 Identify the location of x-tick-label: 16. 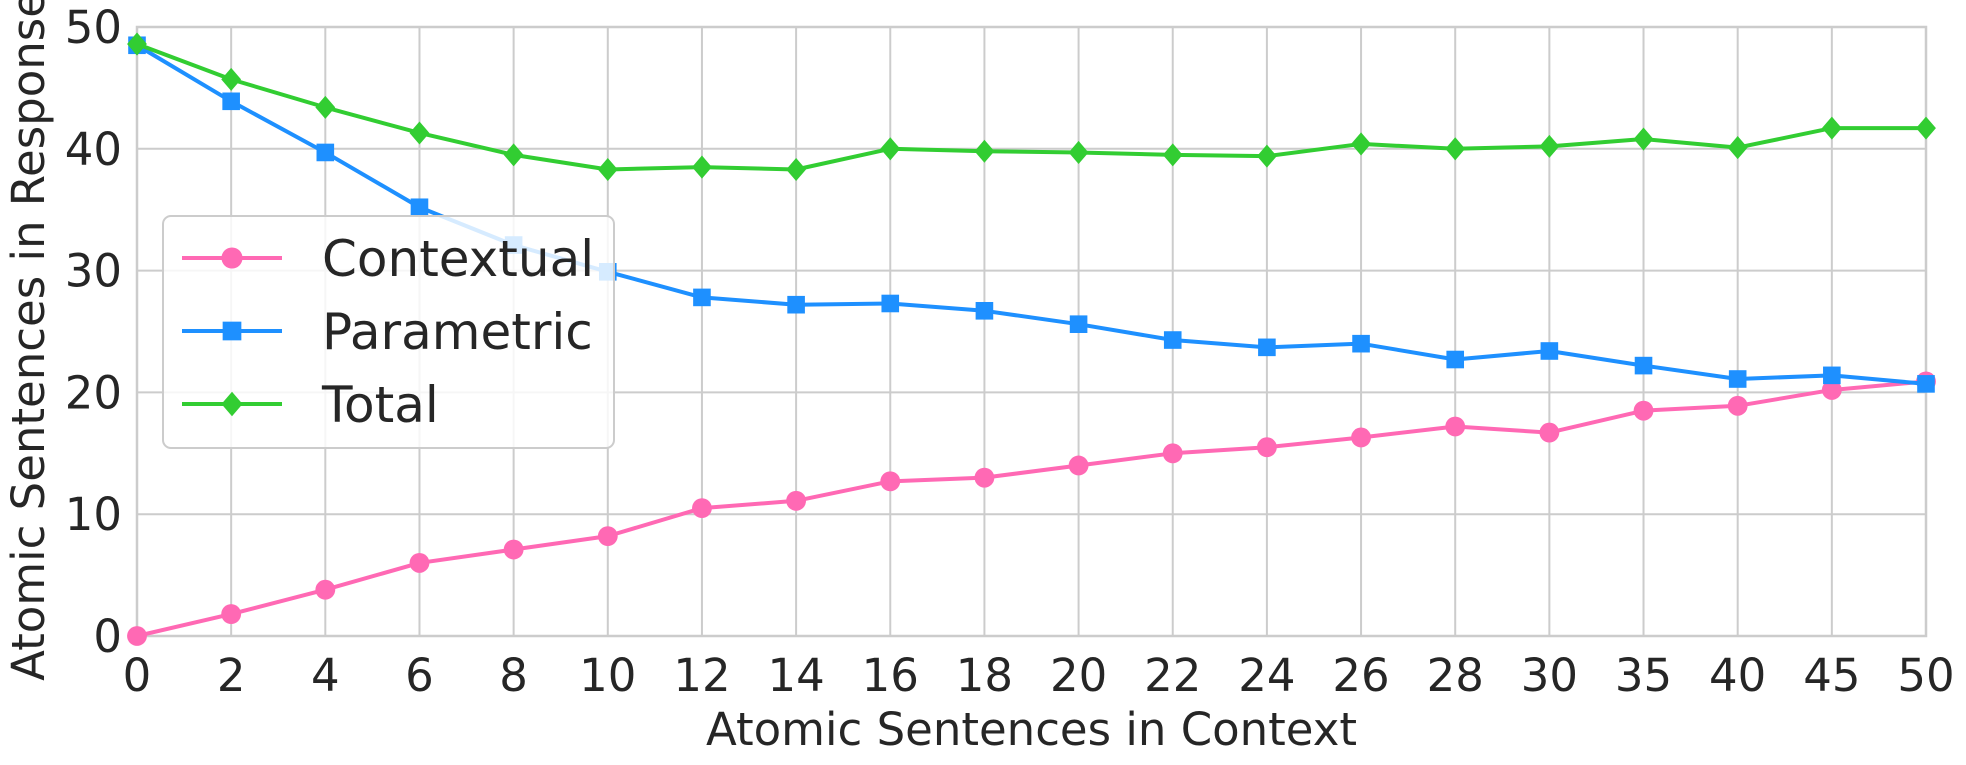
(890, 675).